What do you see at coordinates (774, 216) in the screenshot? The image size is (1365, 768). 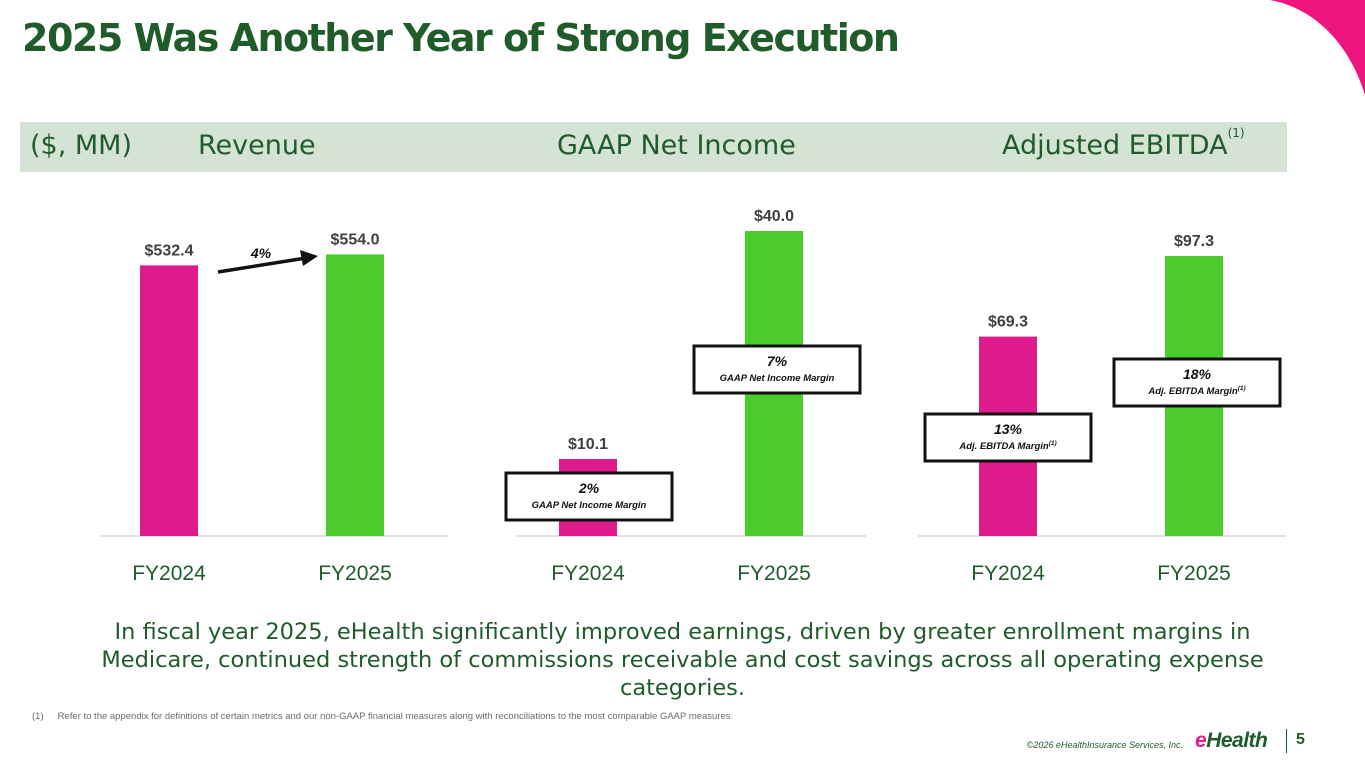 I see `chart-1-value-label-1: $40.0` at bounding box center [774, 216].